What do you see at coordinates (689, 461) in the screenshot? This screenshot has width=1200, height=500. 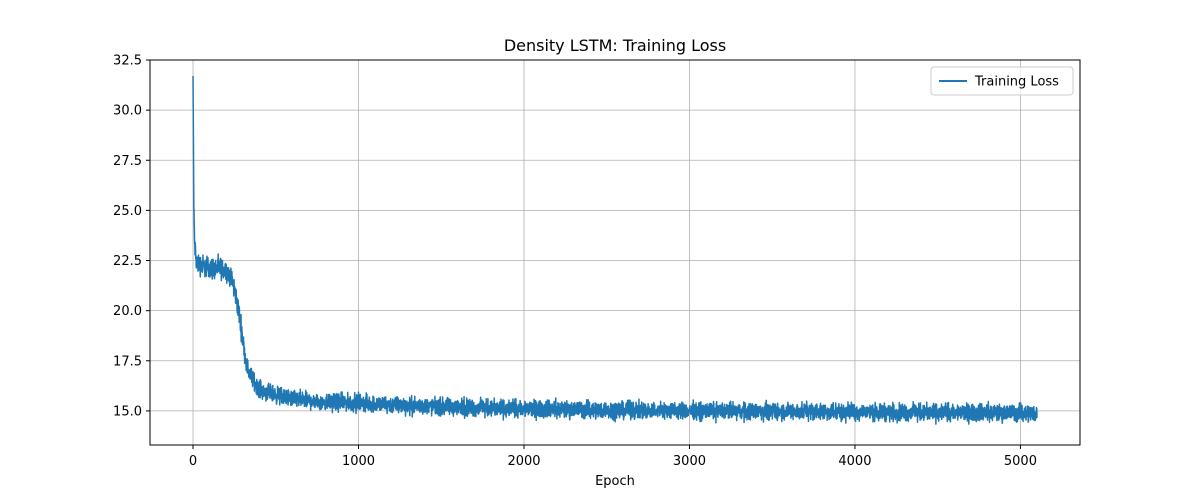 I see `x-tick-label: 3000` at bounding box center [689, 461].